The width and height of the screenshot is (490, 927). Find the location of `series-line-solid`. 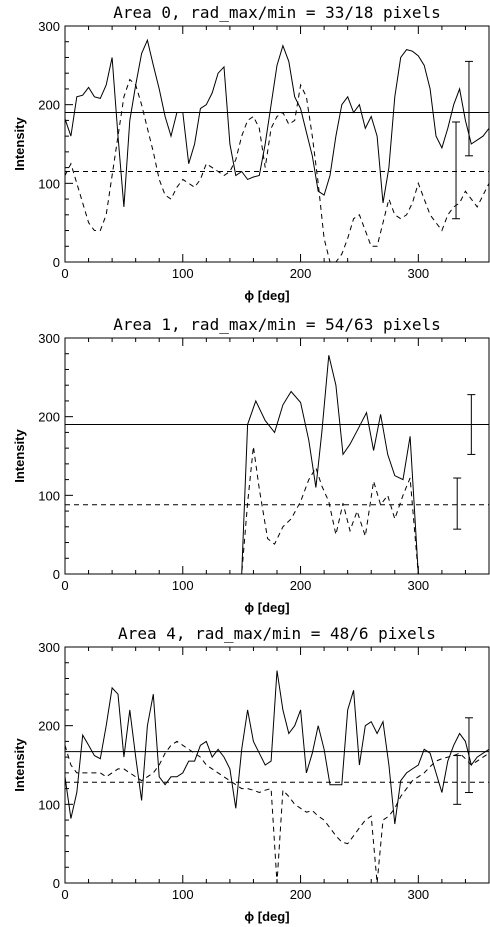

series-line-solid is located at coordinates (277, 747).